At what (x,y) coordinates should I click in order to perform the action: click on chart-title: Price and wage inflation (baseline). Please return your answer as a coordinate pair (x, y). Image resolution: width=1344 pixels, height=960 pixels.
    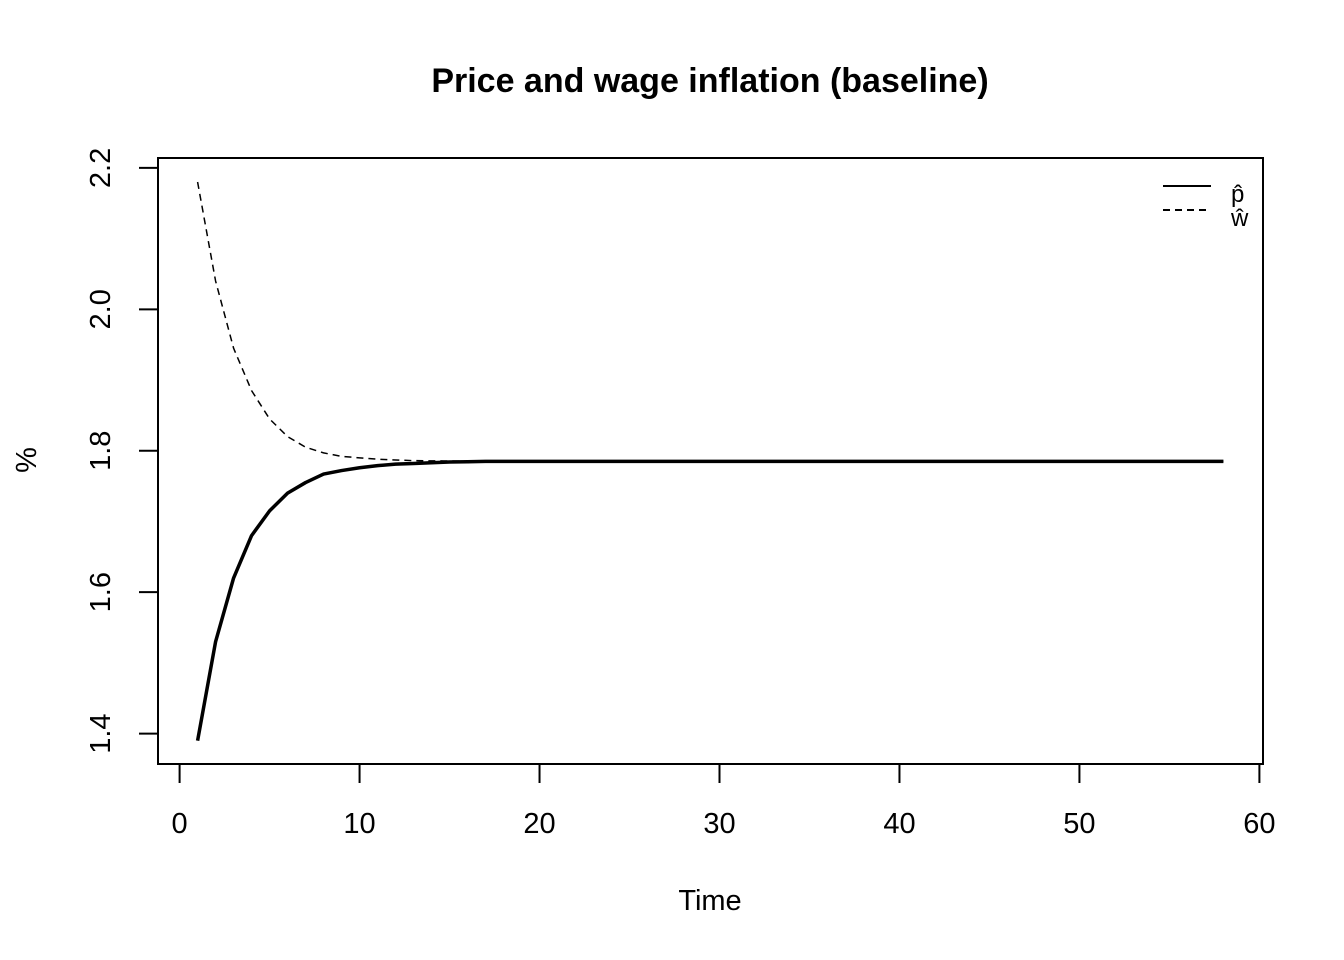
    Looking at the image, I should click on (709, 81).